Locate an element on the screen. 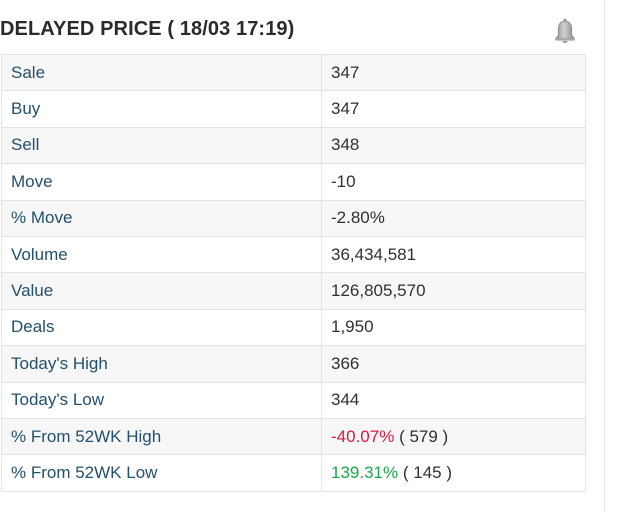 The image size is (618, 512). page-title: DELAYED PRICE ( 18/03 17:19) is located at coordinates (147, 29).